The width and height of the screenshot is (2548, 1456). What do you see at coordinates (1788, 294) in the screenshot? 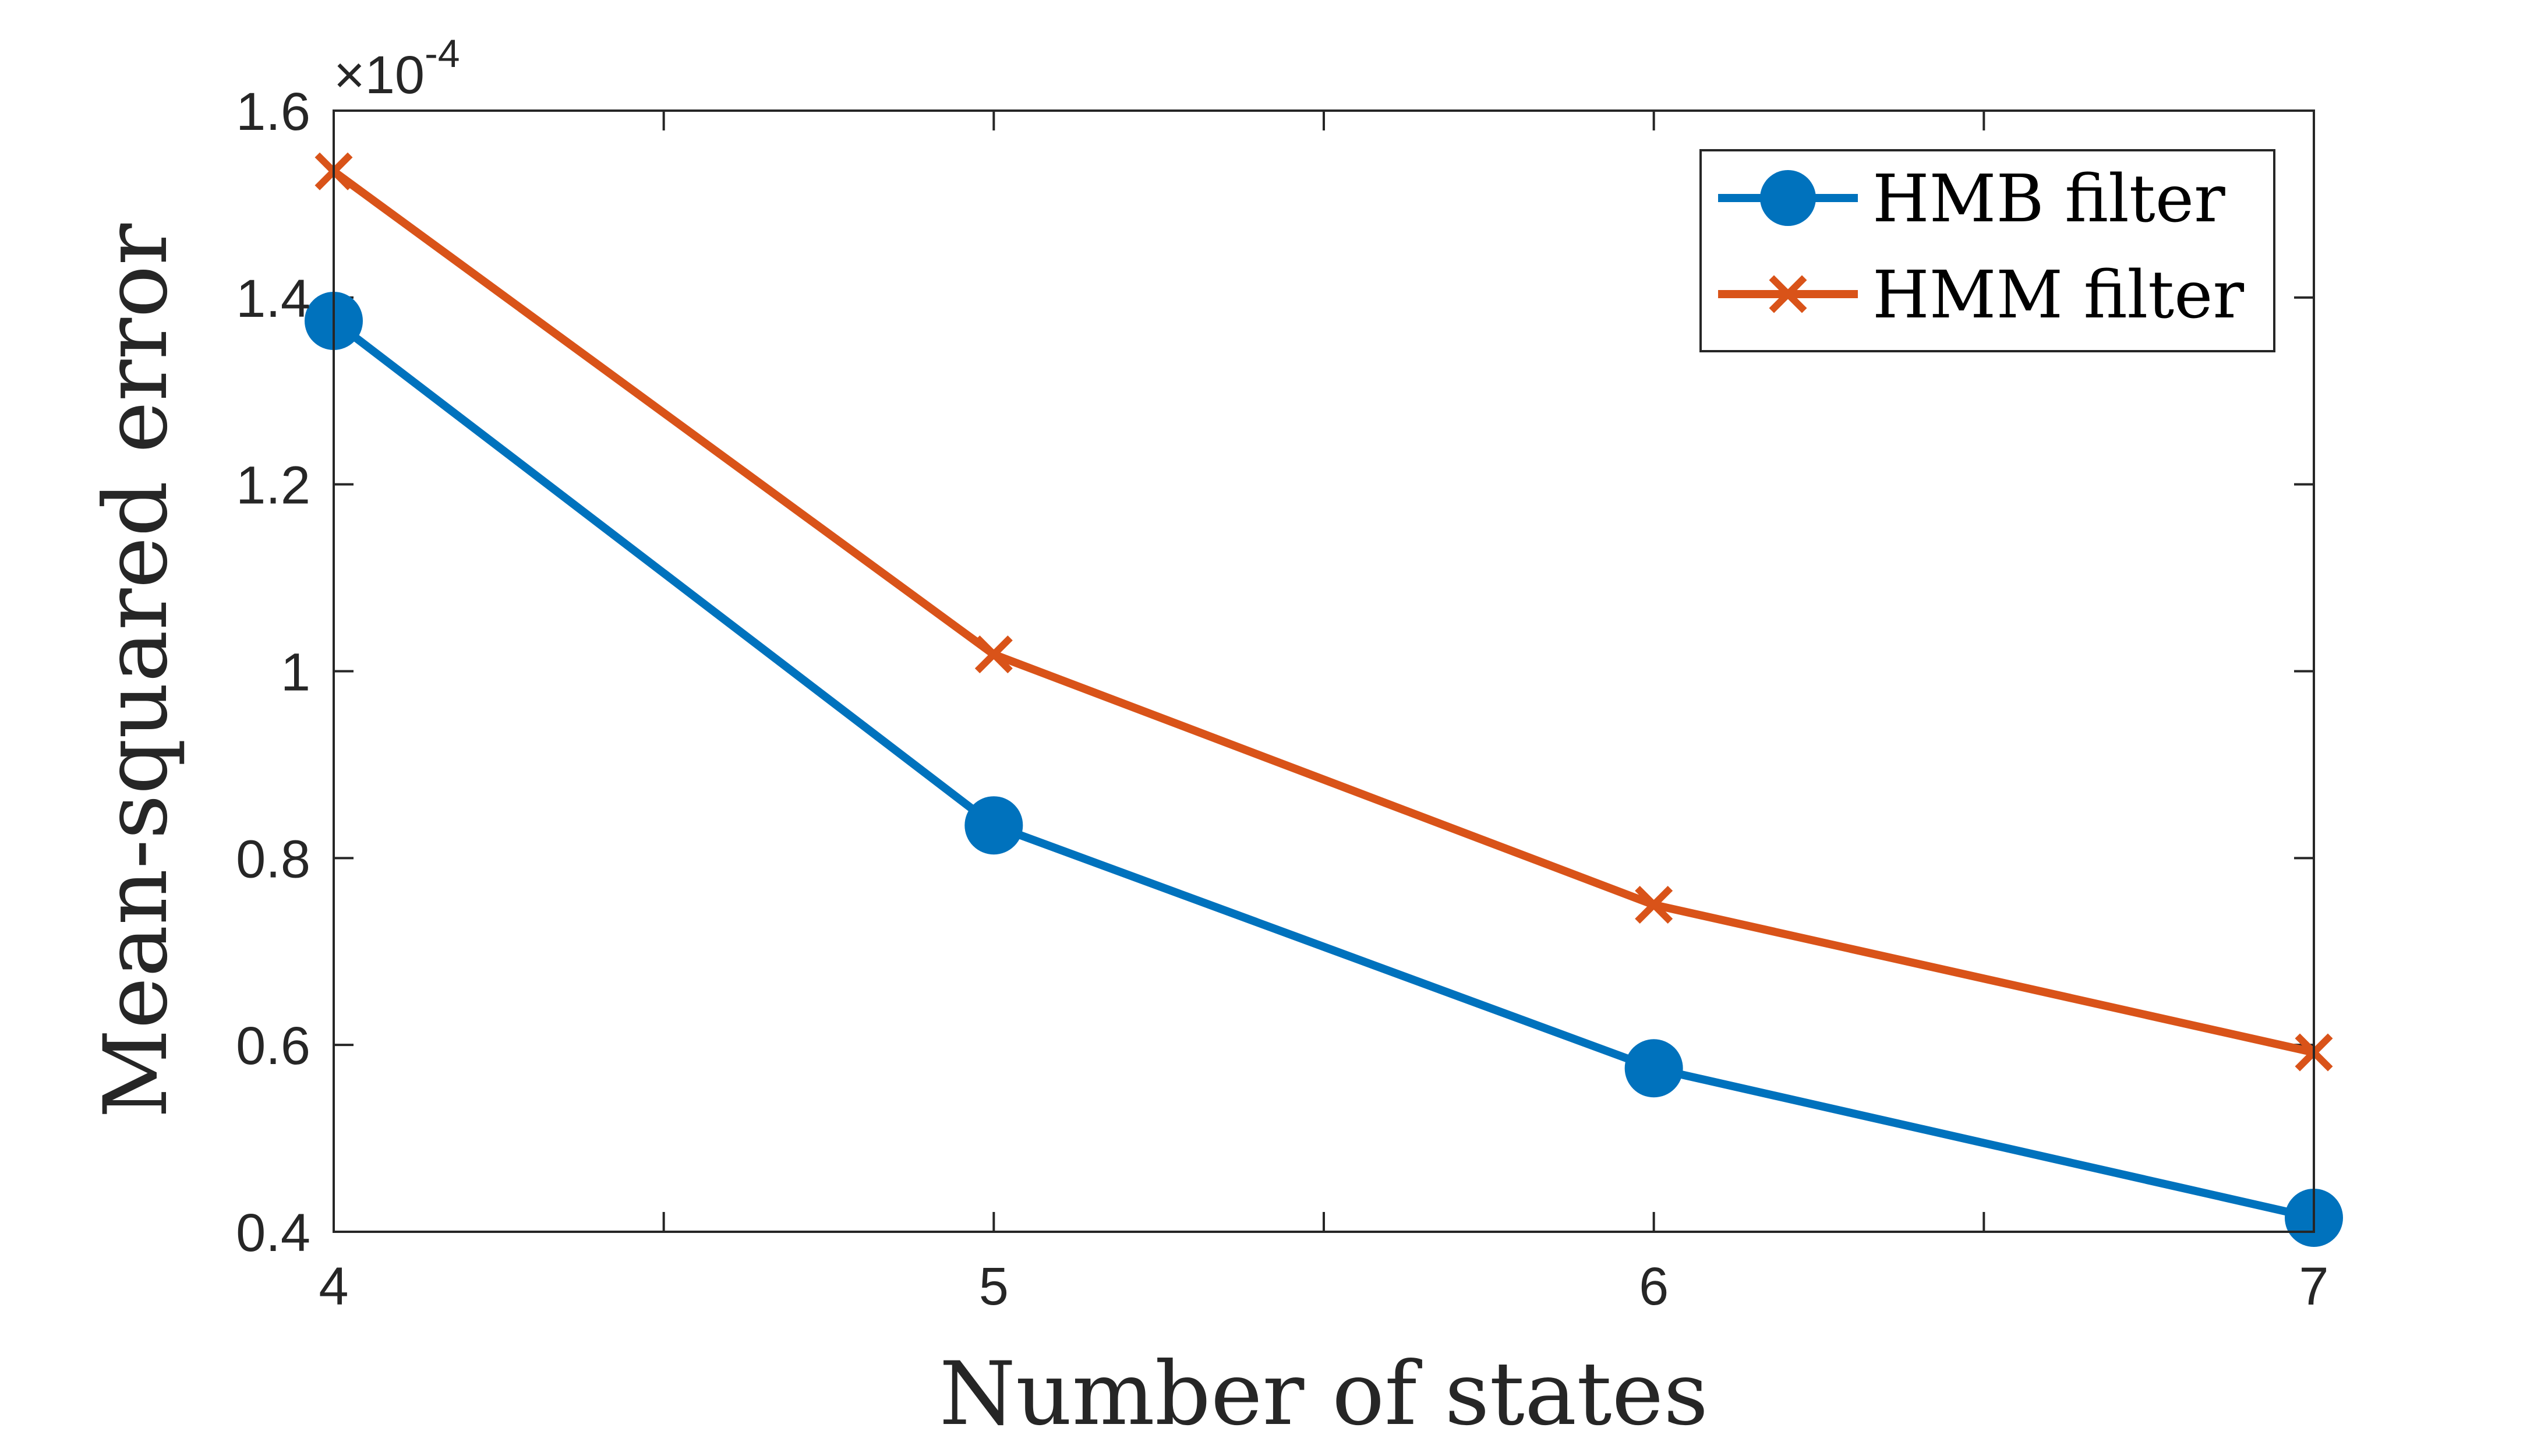
I see `legend-marker-hmm` at bounding box center [1788, 294].